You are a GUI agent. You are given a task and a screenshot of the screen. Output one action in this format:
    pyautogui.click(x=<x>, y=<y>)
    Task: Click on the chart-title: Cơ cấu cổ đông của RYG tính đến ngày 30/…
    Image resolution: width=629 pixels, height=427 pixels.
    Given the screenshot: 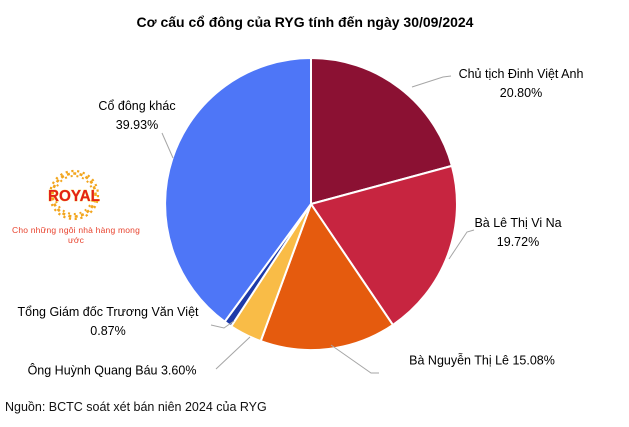 What is the action you would take?
    pyautogui.click(x=305, y=22)
    